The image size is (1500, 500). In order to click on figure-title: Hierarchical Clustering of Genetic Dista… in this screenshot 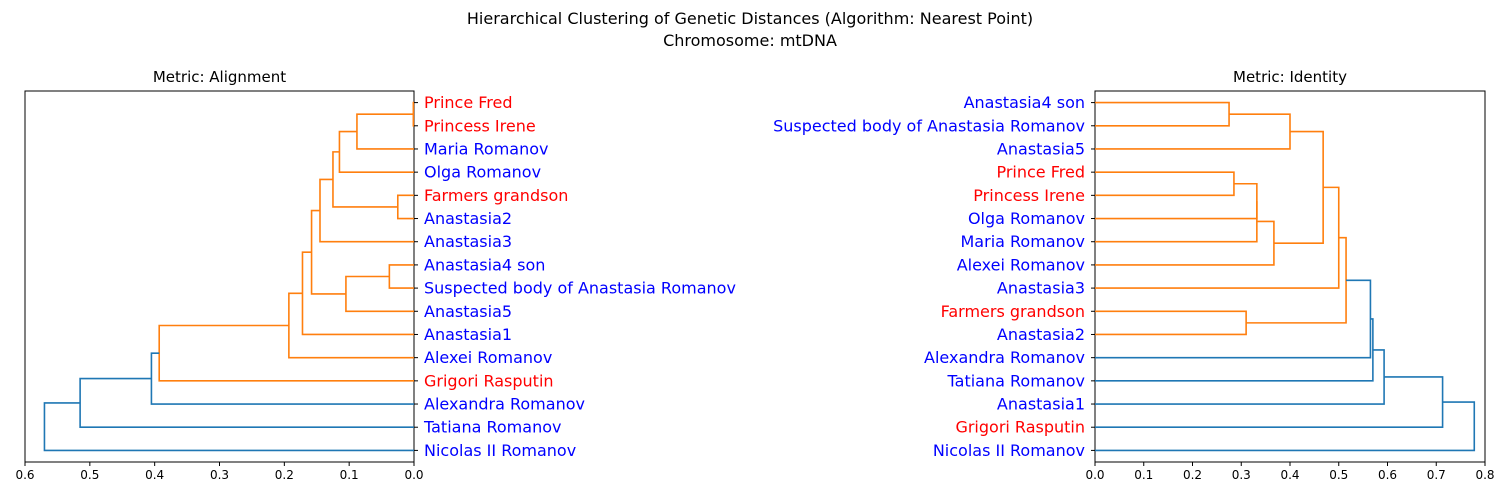, I will do `click(750, 18)`.